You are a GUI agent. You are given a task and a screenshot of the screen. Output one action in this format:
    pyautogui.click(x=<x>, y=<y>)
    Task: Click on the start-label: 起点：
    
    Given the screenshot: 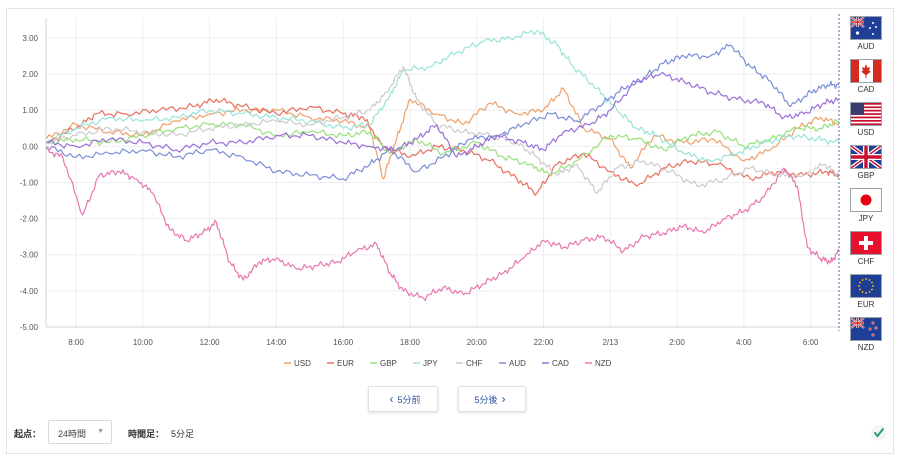 What is the action you would take?
    pyautogui.click(x=28, y=434)
    